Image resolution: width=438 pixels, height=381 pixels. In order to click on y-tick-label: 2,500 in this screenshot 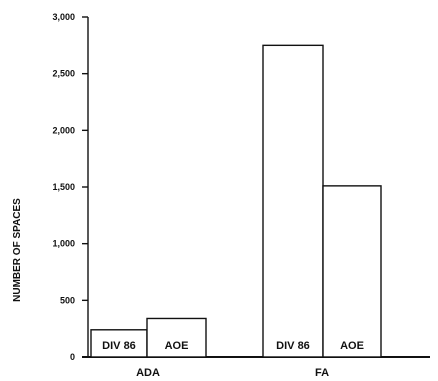, I will do `click(63, 74)`.